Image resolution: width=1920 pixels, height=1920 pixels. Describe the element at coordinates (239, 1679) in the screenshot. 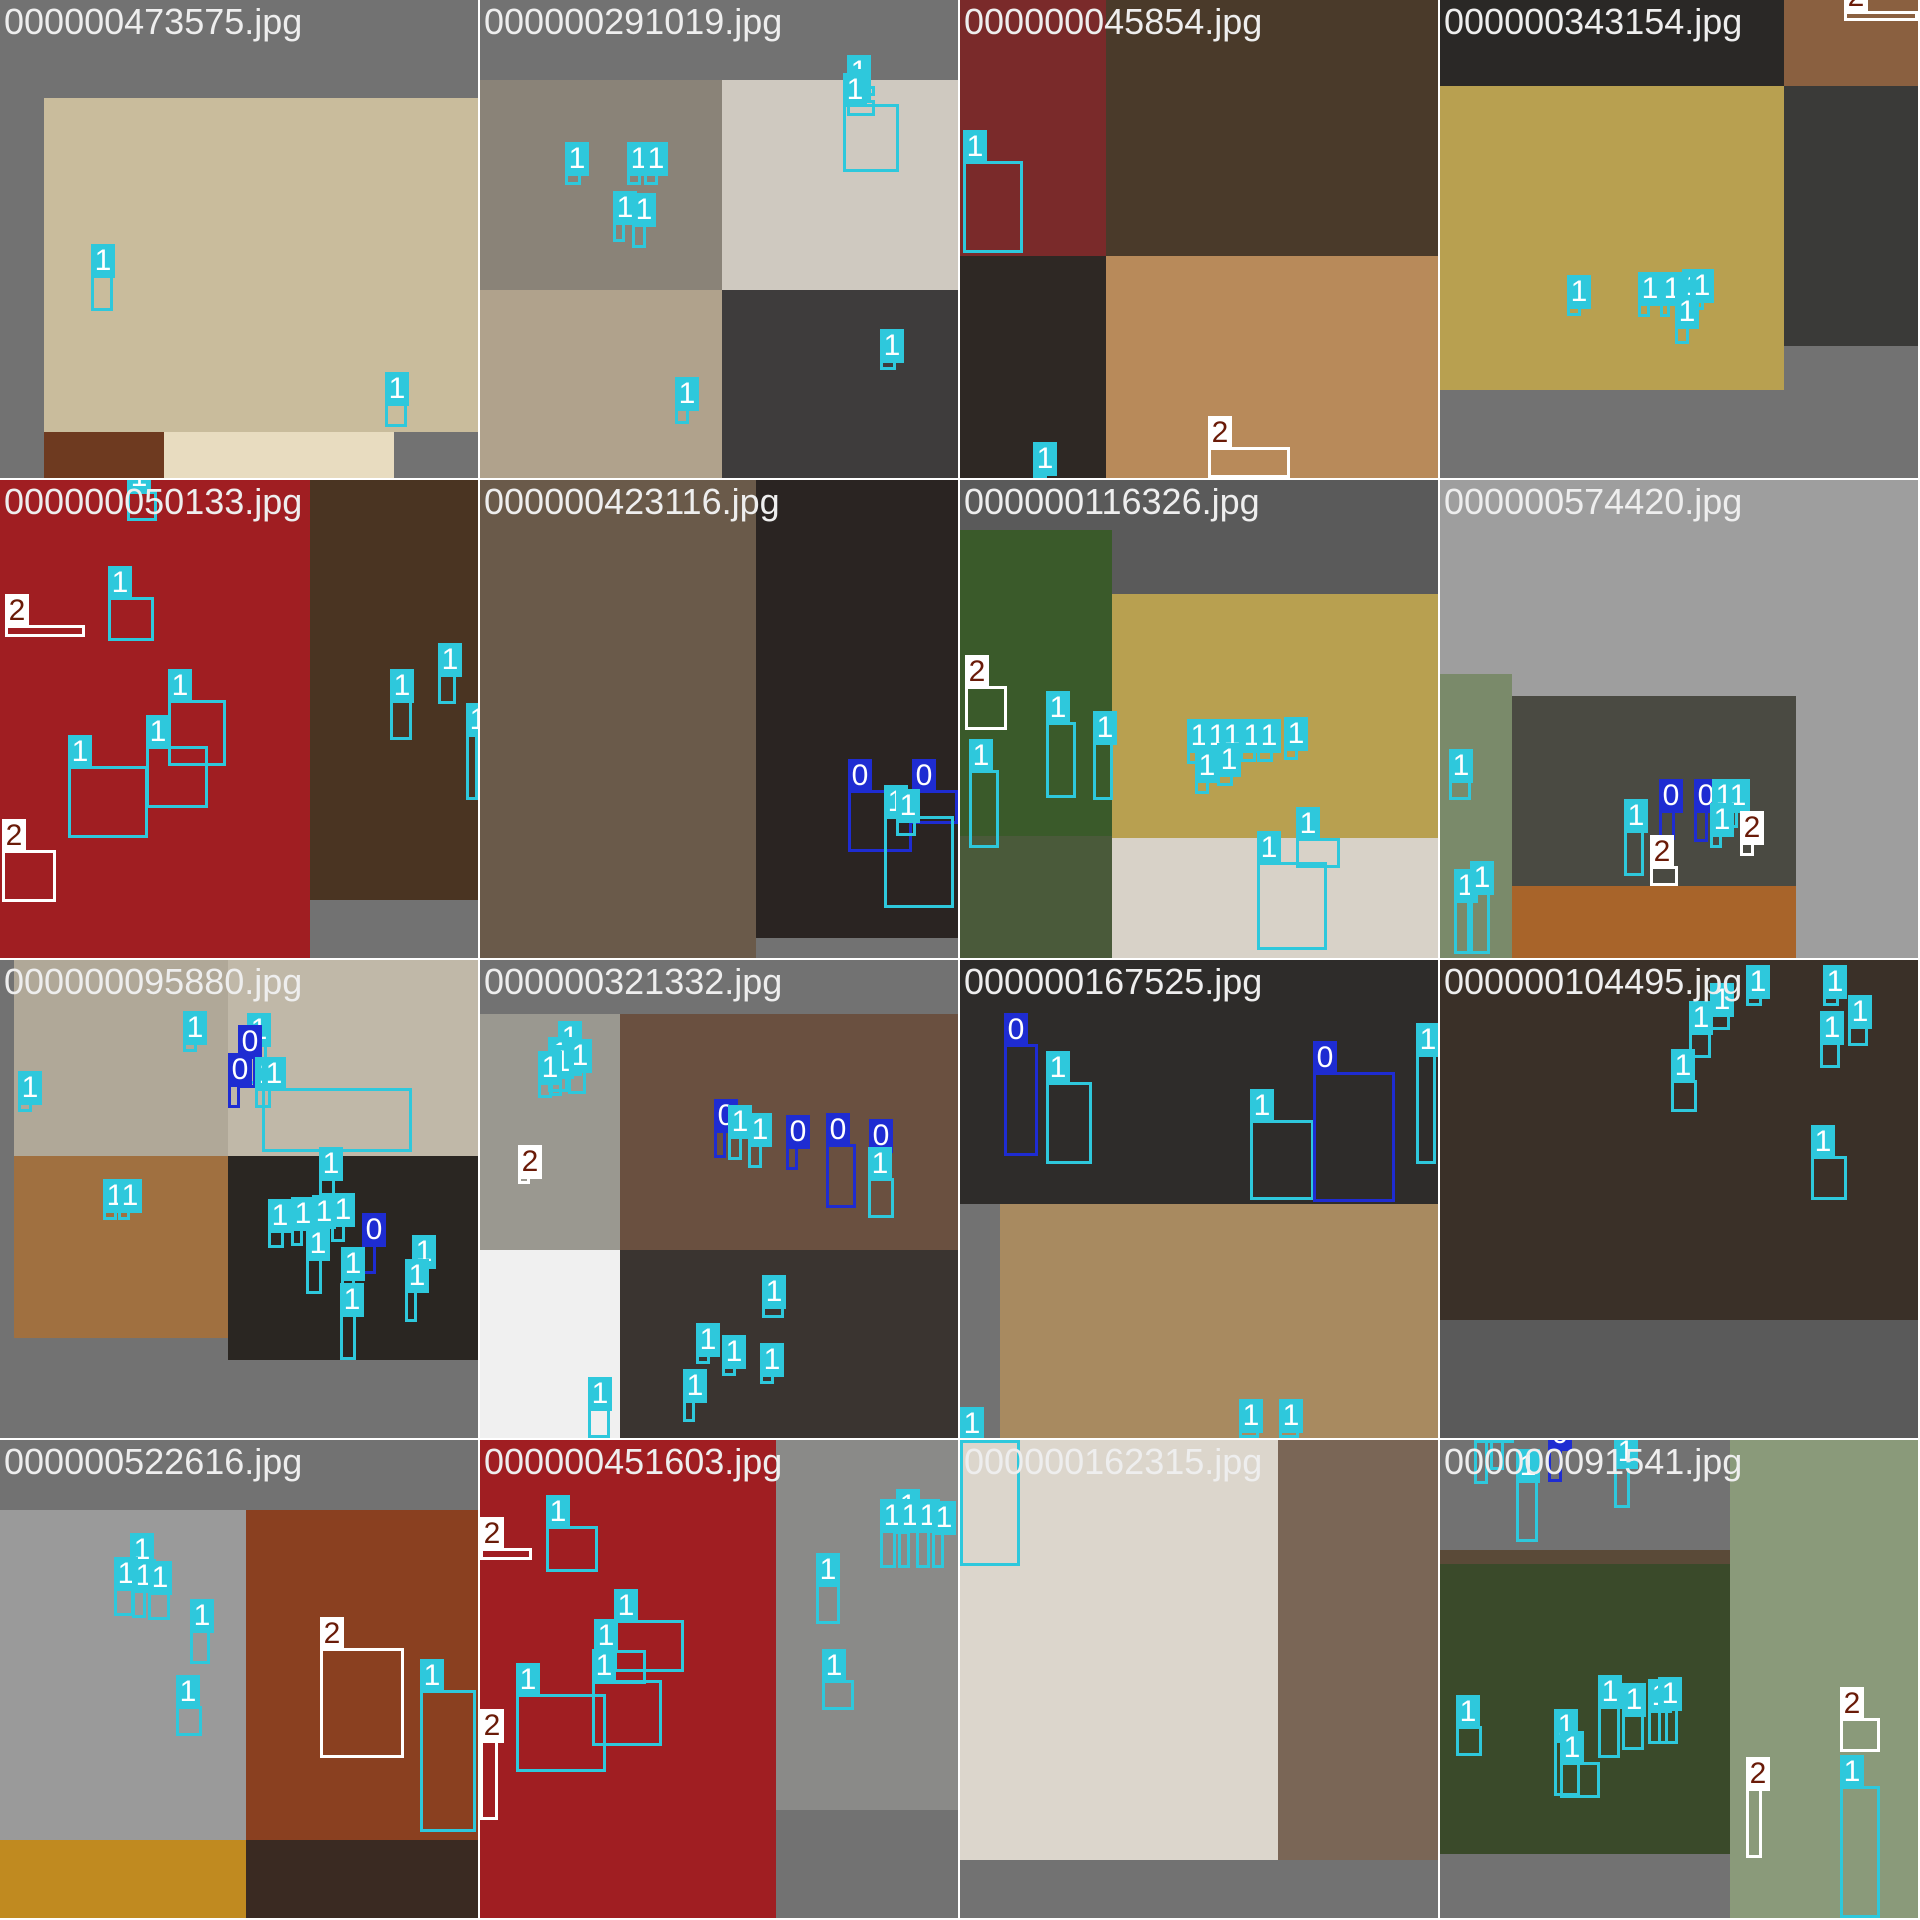

I see `image-tile: 1 1 1 1 1 1 2 1 000000522616.jpg` at that location.